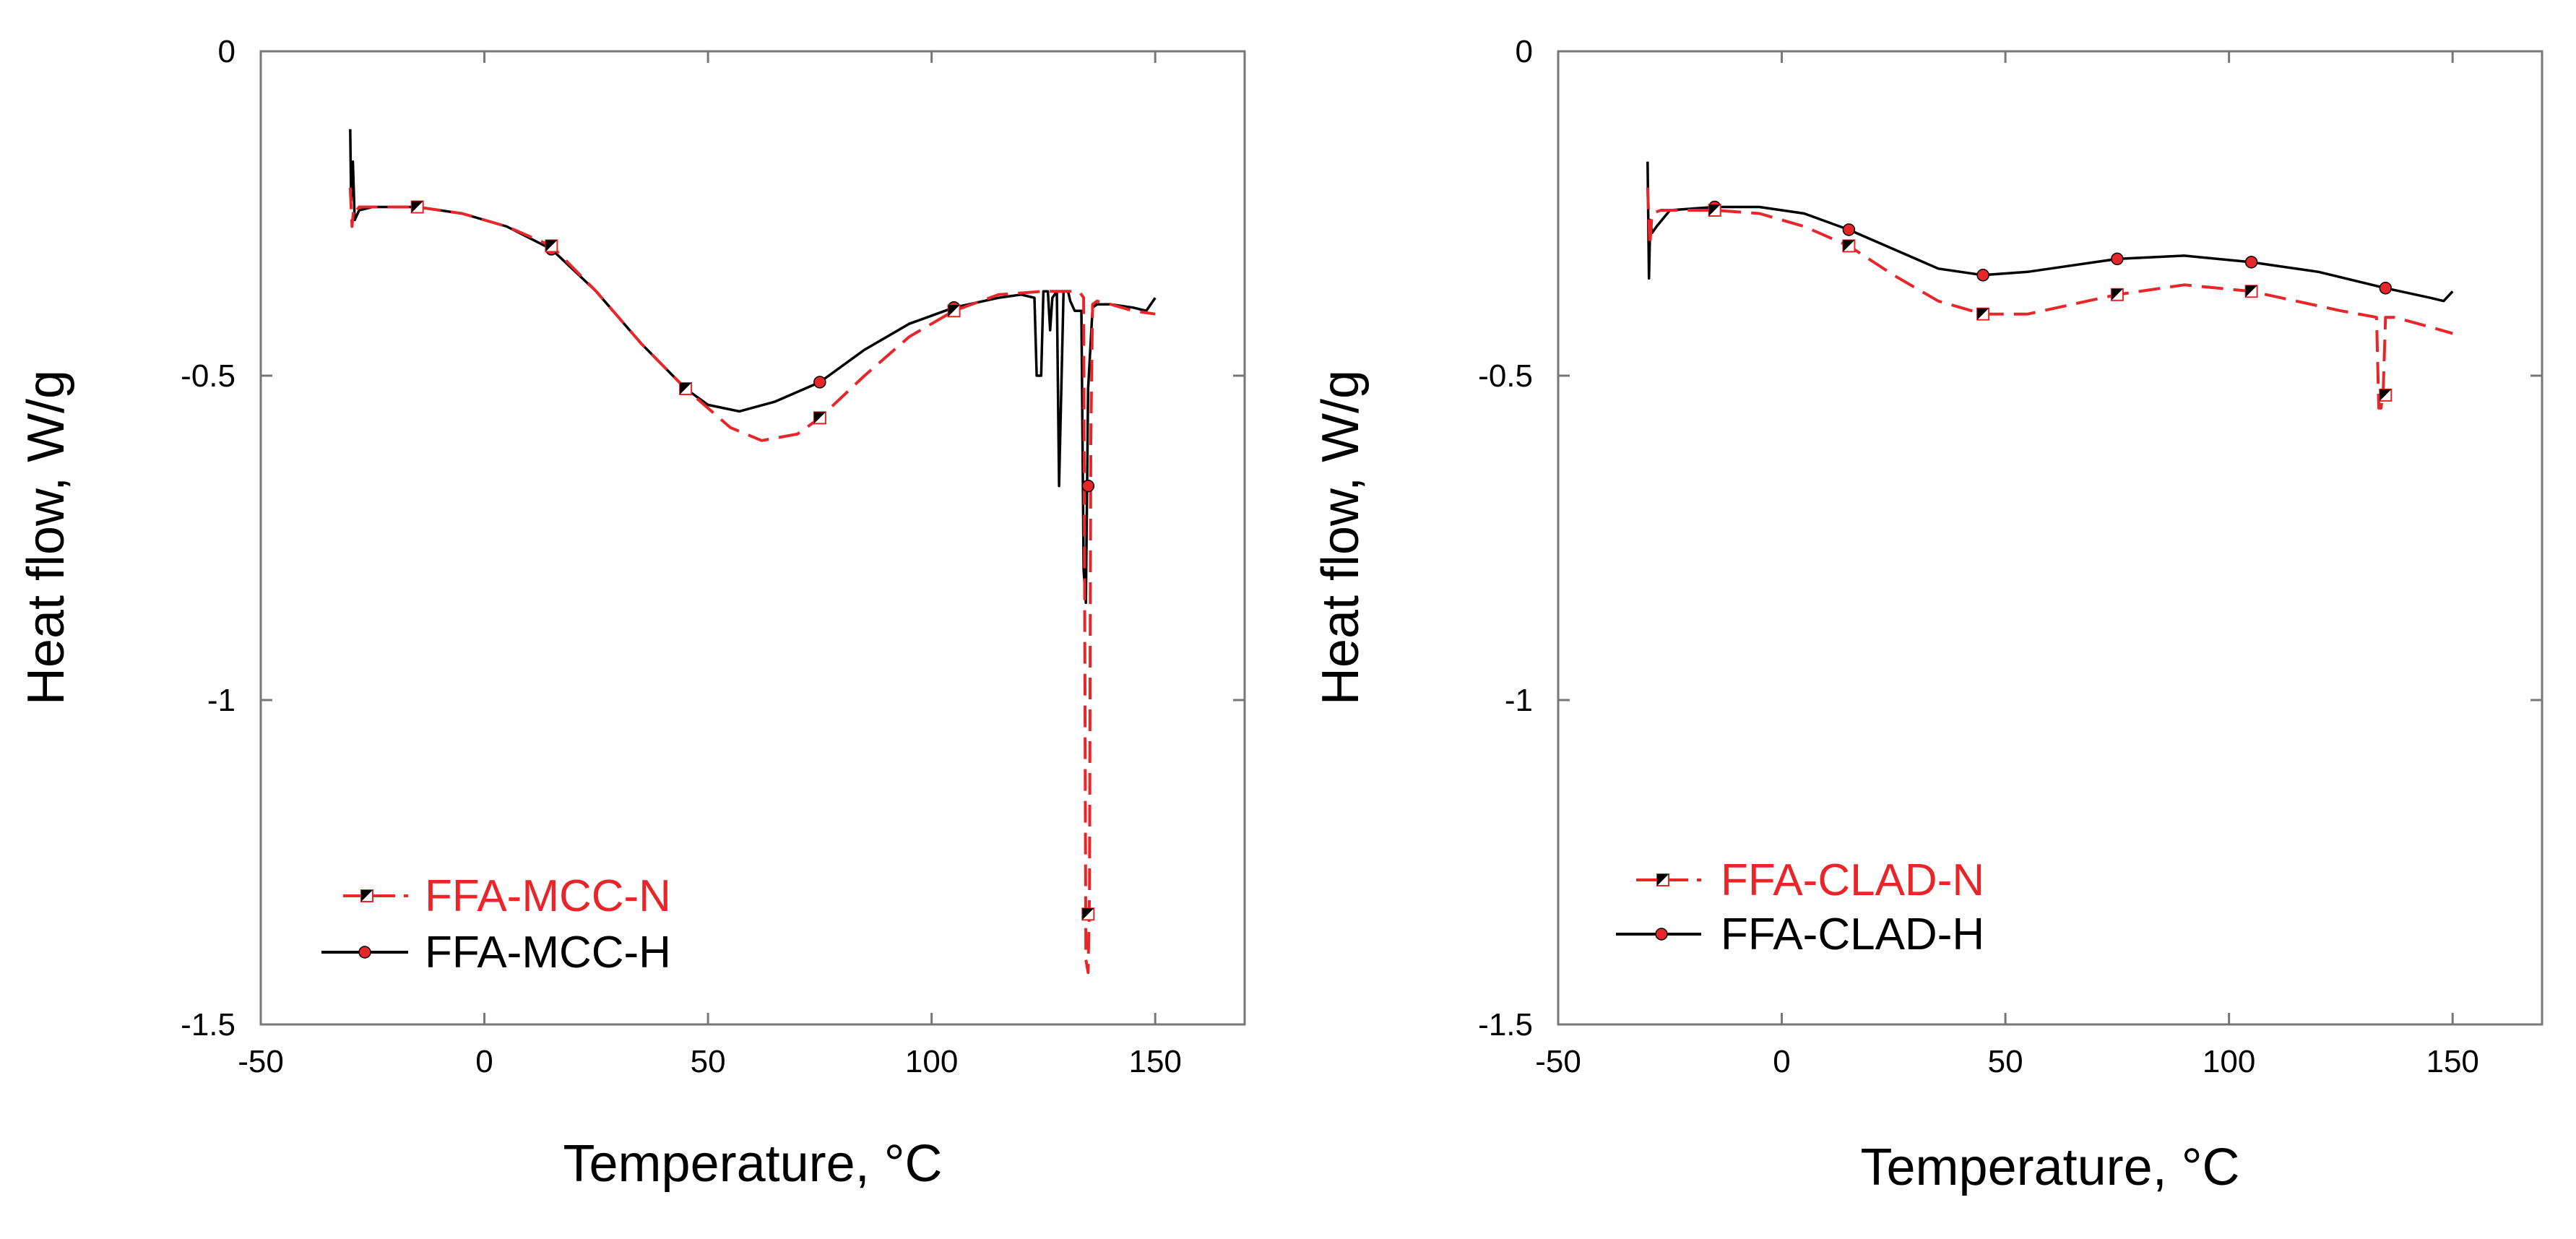 This screenshot has width=2576, height=1239. I want to click on legend-marker-ffa-mcc-n, so click(367, 895).